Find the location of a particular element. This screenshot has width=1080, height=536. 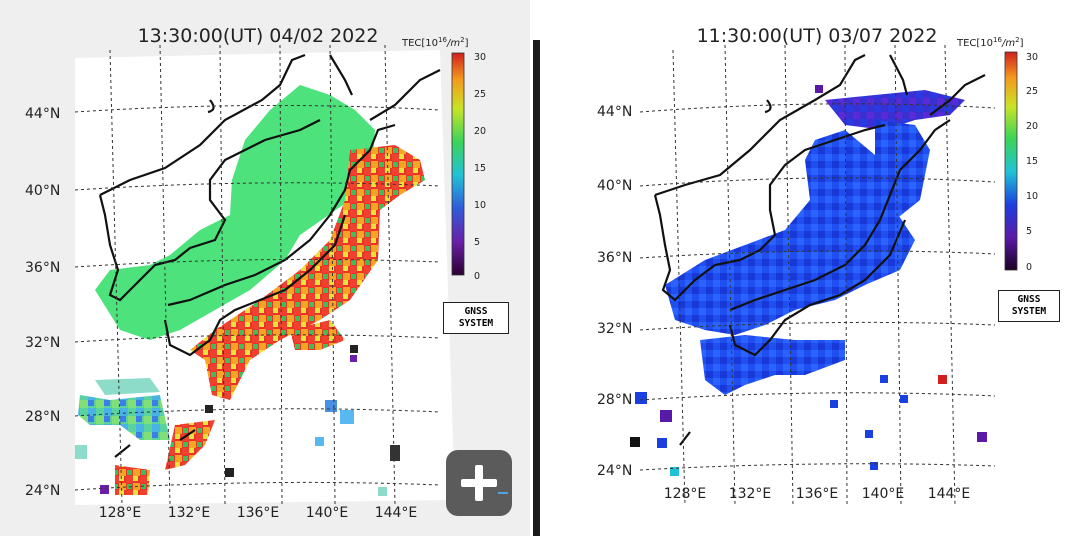

right-colorbar-tick: 10 is located at coordinates (1032, 196).